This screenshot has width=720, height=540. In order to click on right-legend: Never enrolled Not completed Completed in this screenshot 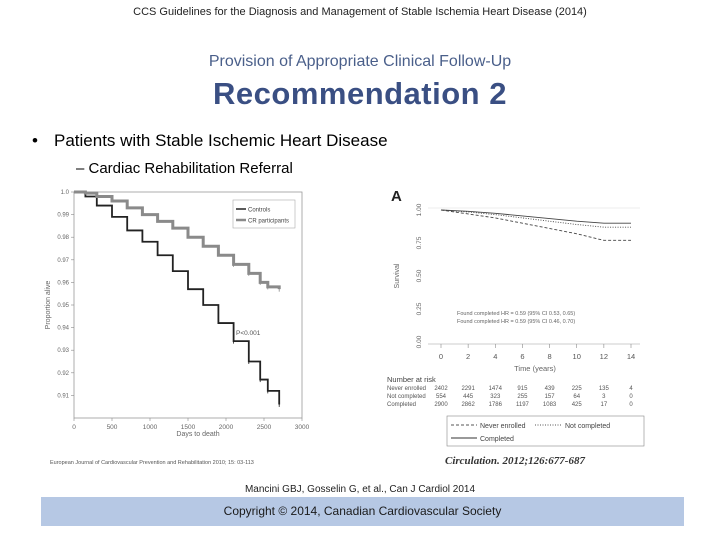, I will do `click(545, 431)`.